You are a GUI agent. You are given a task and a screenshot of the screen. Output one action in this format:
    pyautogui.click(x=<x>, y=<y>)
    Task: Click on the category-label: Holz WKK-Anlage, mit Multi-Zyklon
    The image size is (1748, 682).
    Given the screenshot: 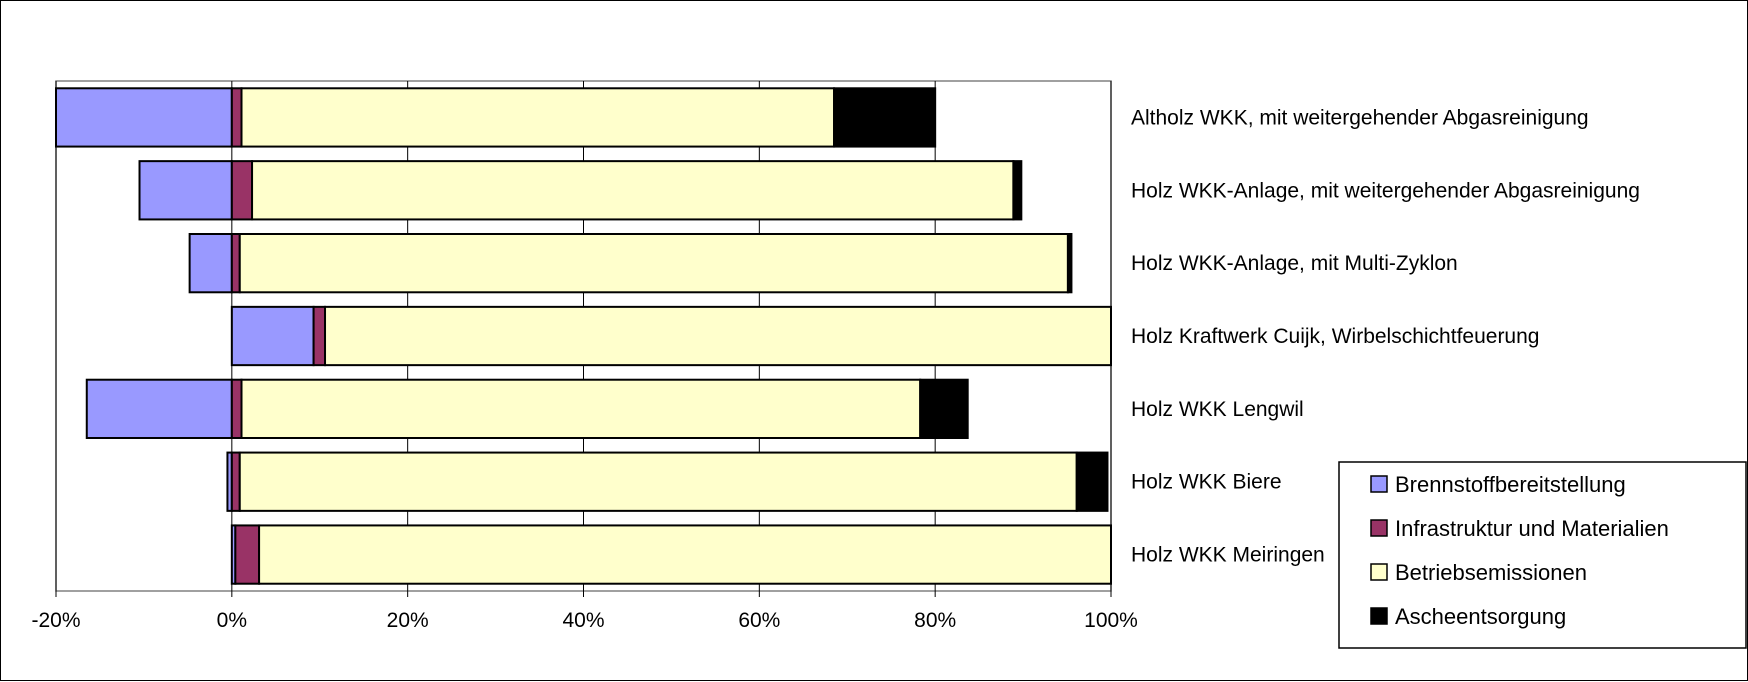 What is the action you would take?
    pyautogui.click(x=1294, y=263)
    